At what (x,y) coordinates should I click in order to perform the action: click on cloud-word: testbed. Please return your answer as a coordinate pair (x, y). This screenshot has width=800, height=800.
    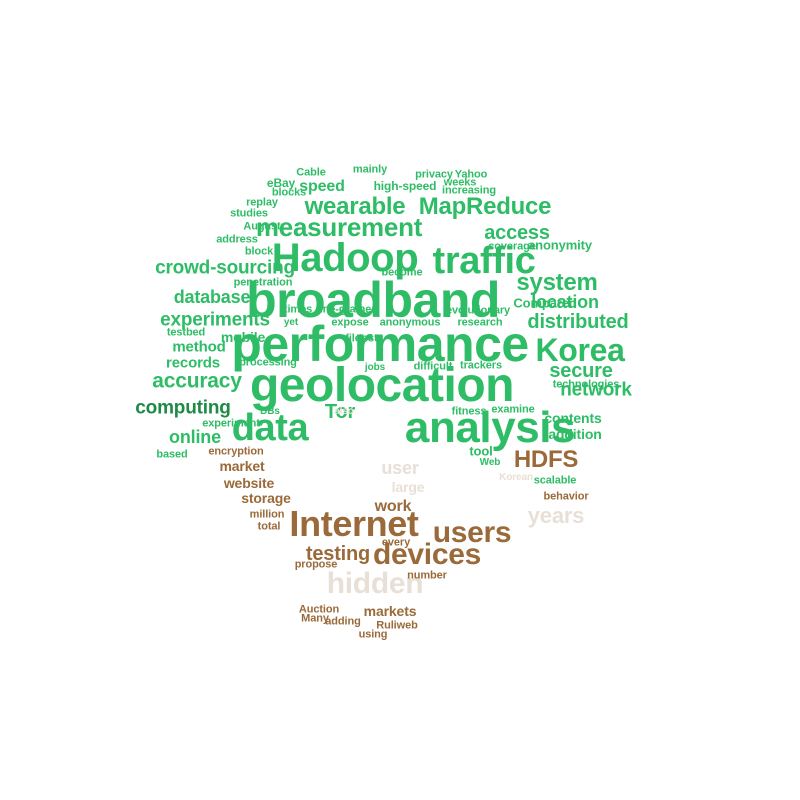
    Looking at the image, I should click on (186, 332).